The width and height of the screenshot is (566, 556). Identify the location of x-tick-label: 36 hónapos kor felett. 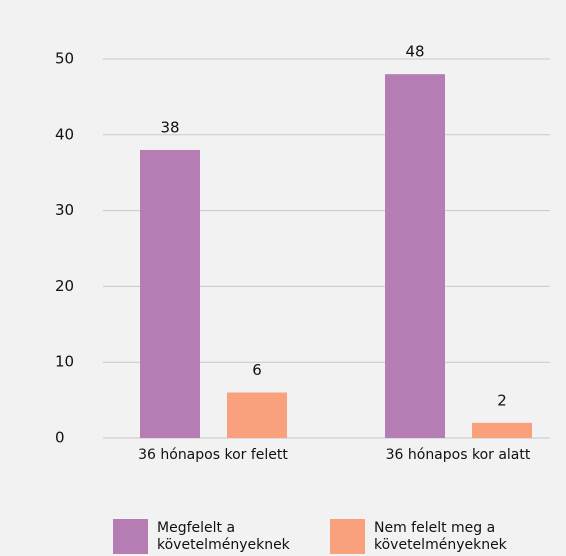
(213, 455).